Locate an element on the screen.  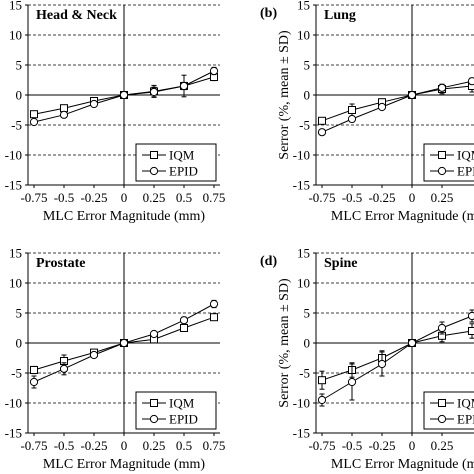
panel-title: Spine is located at coordinates (340, 263).